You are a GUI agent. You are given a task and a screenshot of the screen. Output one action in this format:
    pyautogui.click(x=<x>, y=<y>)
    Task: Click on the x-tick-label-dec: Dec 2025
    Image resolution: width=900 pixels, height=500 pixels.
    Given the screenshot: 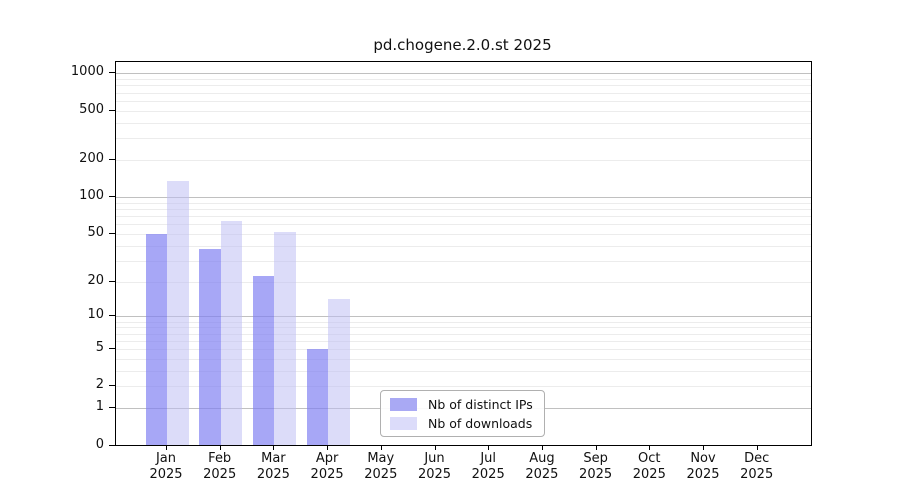 What is the action you would take?
    pyautogui.click(x=757, y=466)
    